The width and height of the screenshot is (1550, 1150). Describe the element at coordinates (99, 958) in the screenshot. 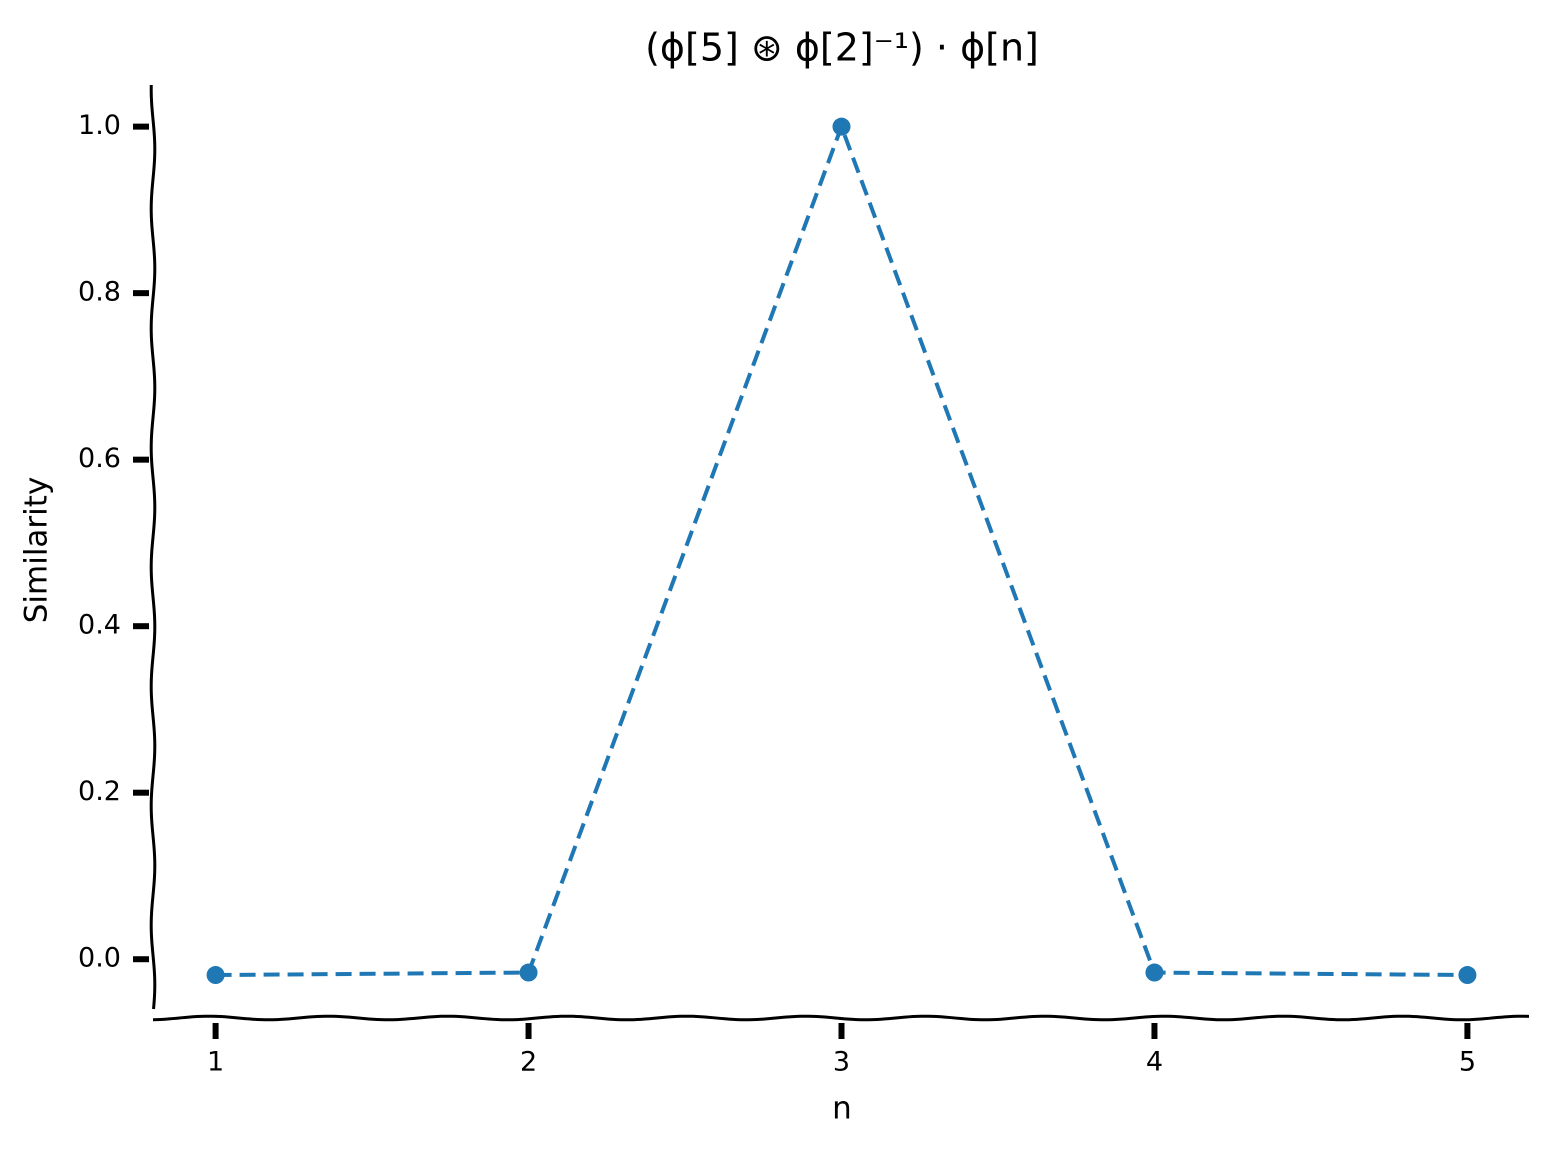

I see `y-tick-label: 0.0` at that location.